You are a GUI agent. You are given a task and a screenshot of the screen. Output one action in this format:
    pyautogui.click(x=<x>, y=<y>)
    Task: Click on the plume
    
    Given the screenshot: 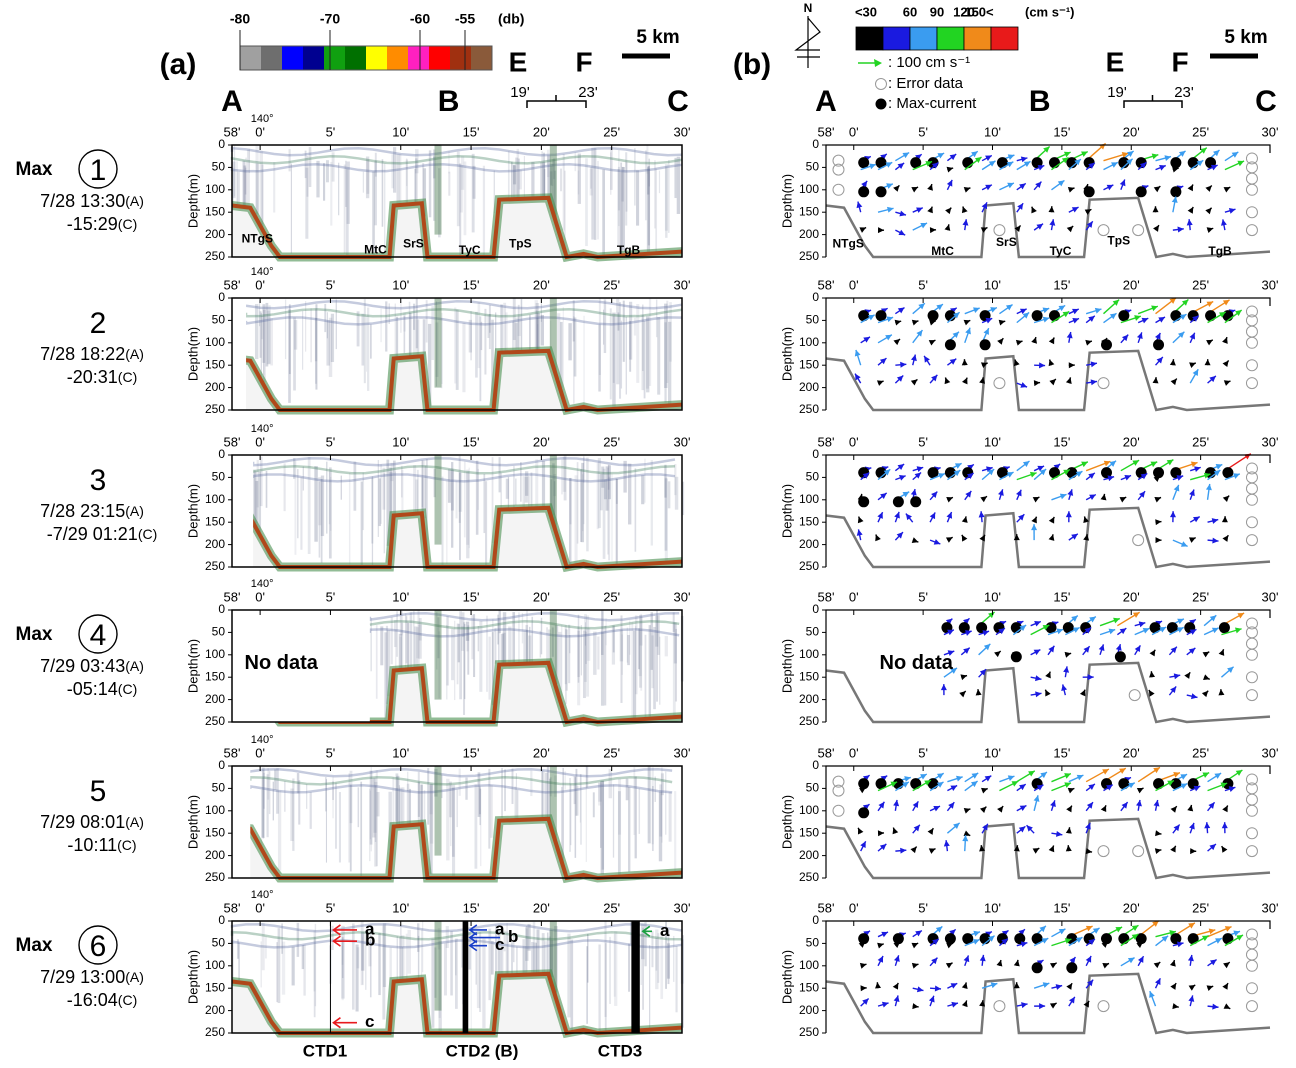 What is the action you would take?
    pyautogui.click(x=553, y=655)
    